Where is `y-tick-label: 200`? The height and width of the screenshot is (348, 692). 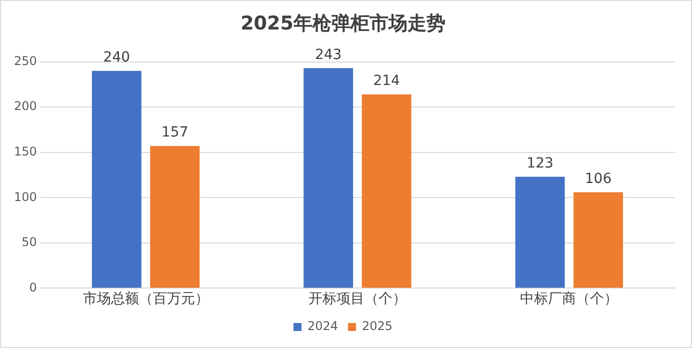 y-tick-label: 200 is located at coordinates (25, 106).